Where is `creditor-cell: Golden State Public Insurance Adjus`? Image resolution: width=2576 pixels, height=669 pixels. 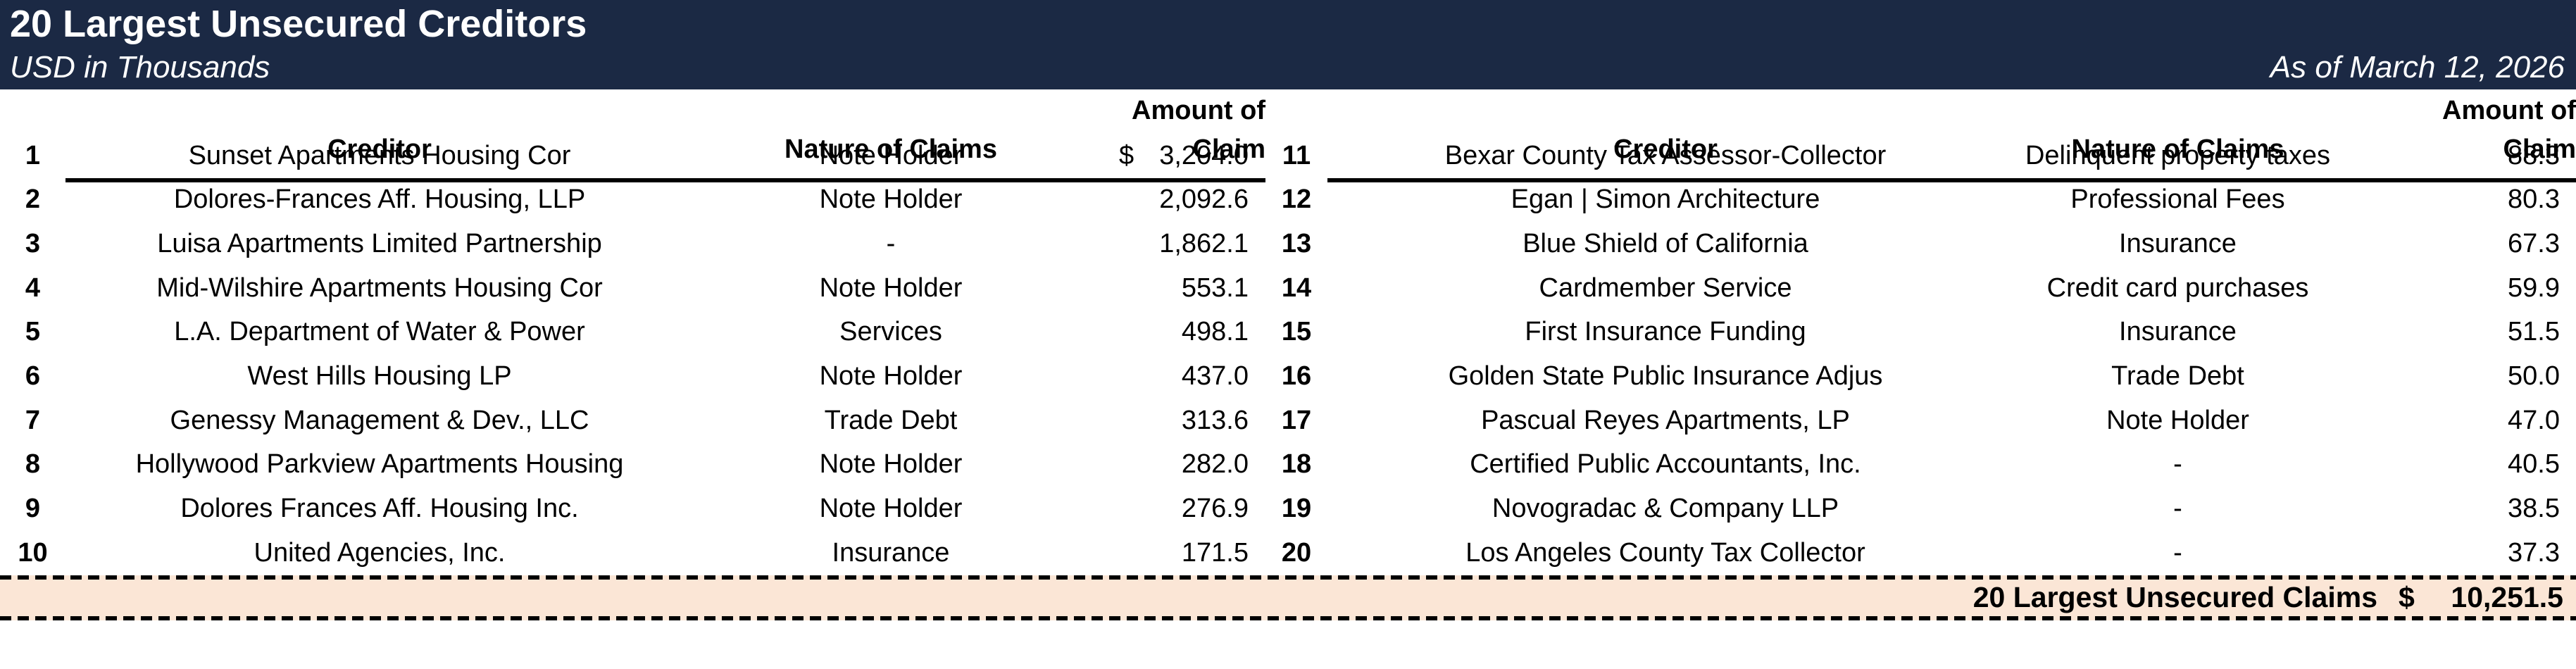
creditor-cell: Golden State Public Insurance Adjus is located at coordinates (1665, 376).